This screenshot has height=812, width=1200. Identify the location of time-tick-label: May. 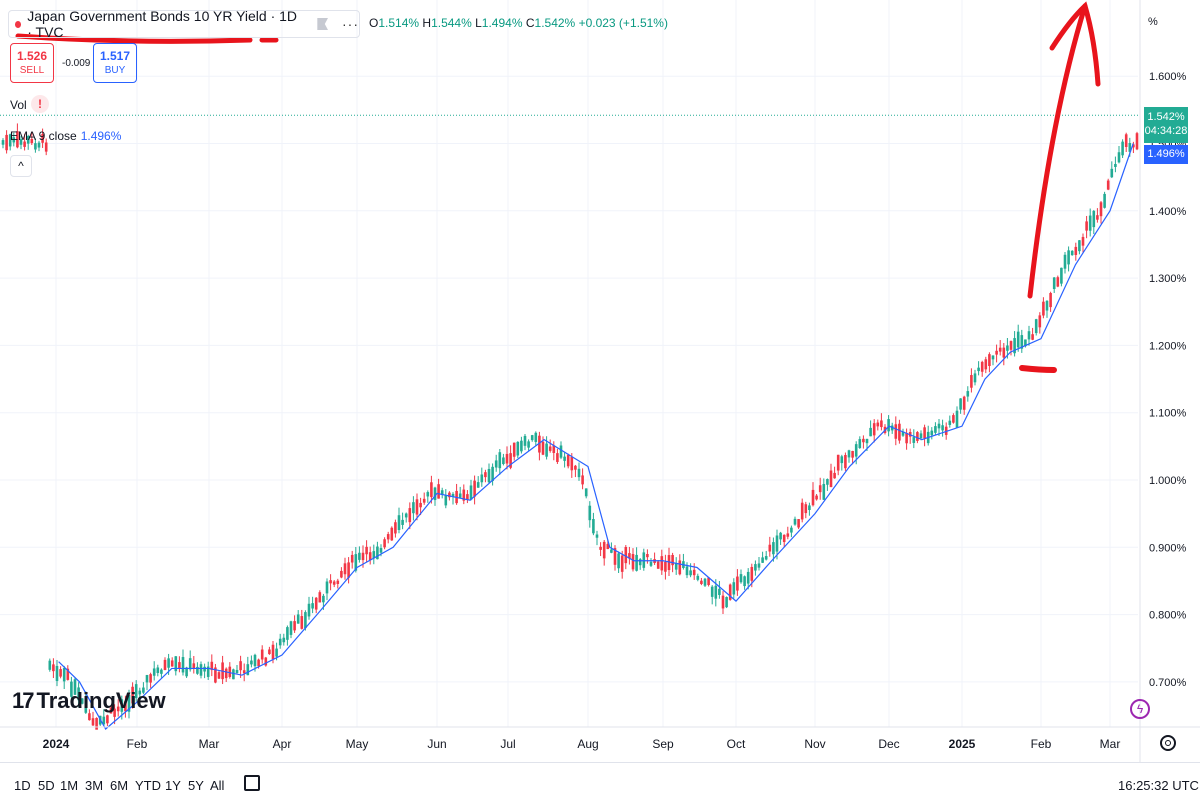
(357, 744).